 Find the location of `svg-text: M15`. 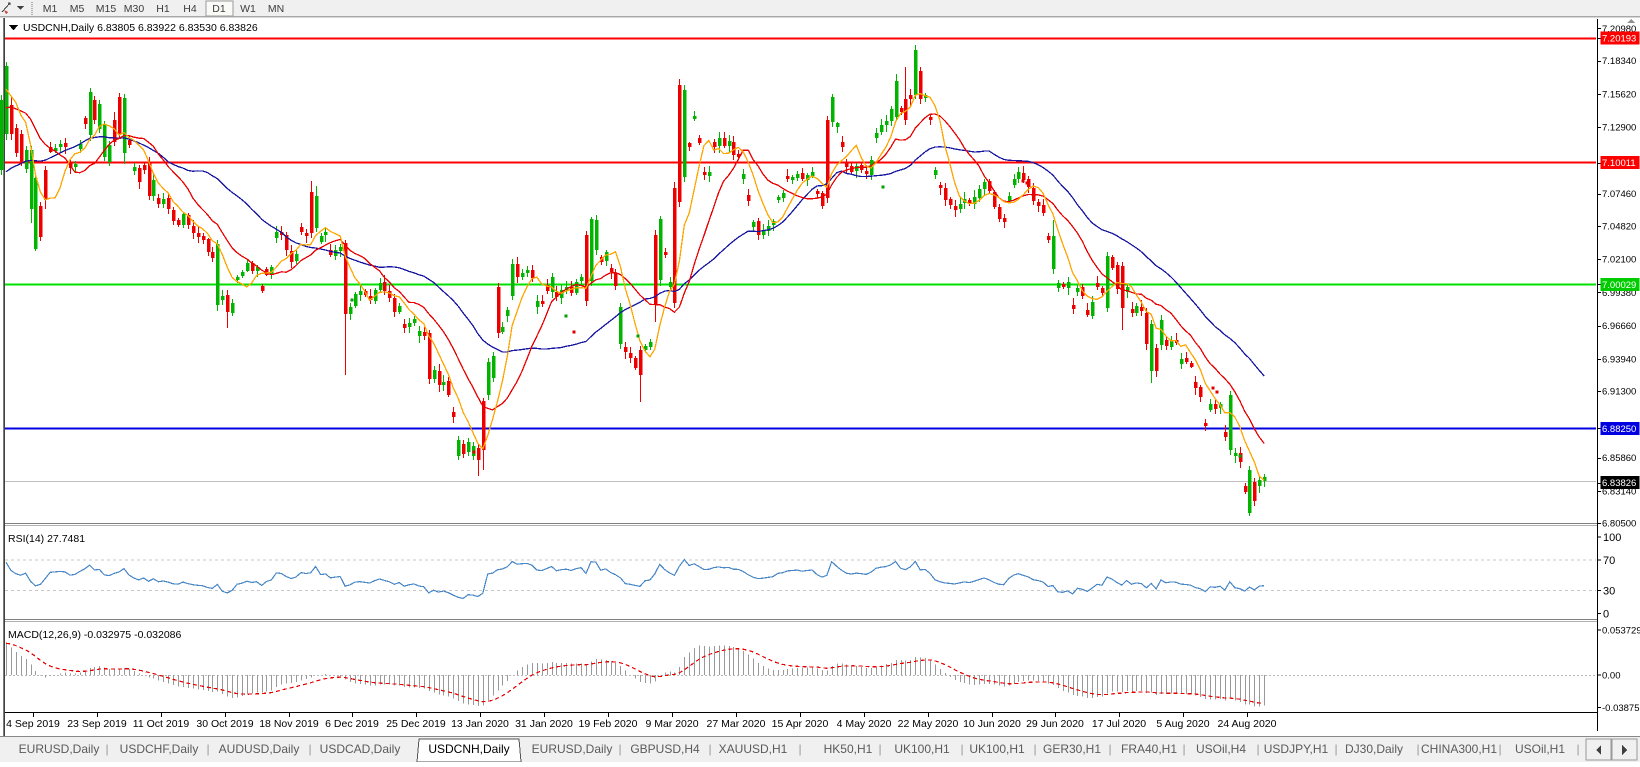

svg-text: M15 is located at coordinates (106, 9).